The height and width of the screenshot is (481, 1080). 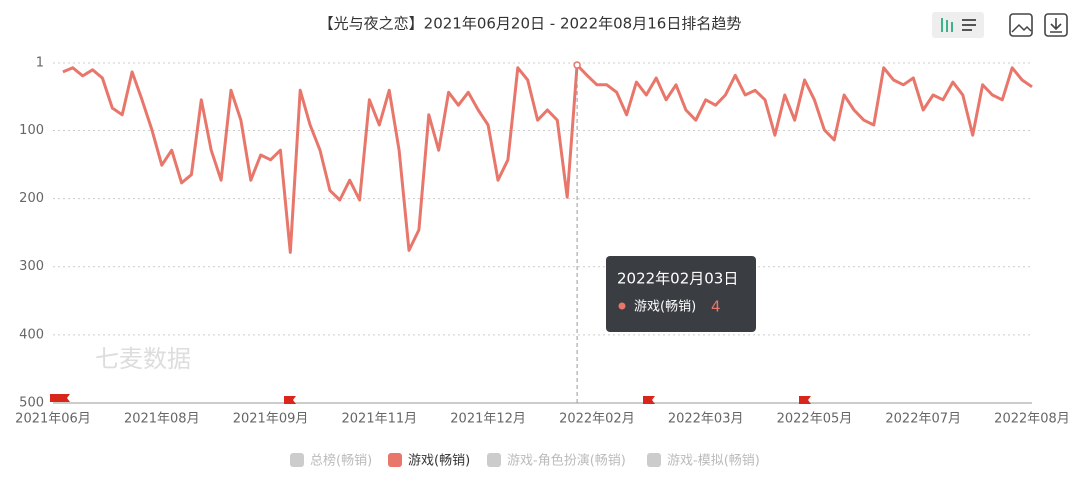 I want to click on x-tick-label: 2021年06月, so click(x=53, y=419).